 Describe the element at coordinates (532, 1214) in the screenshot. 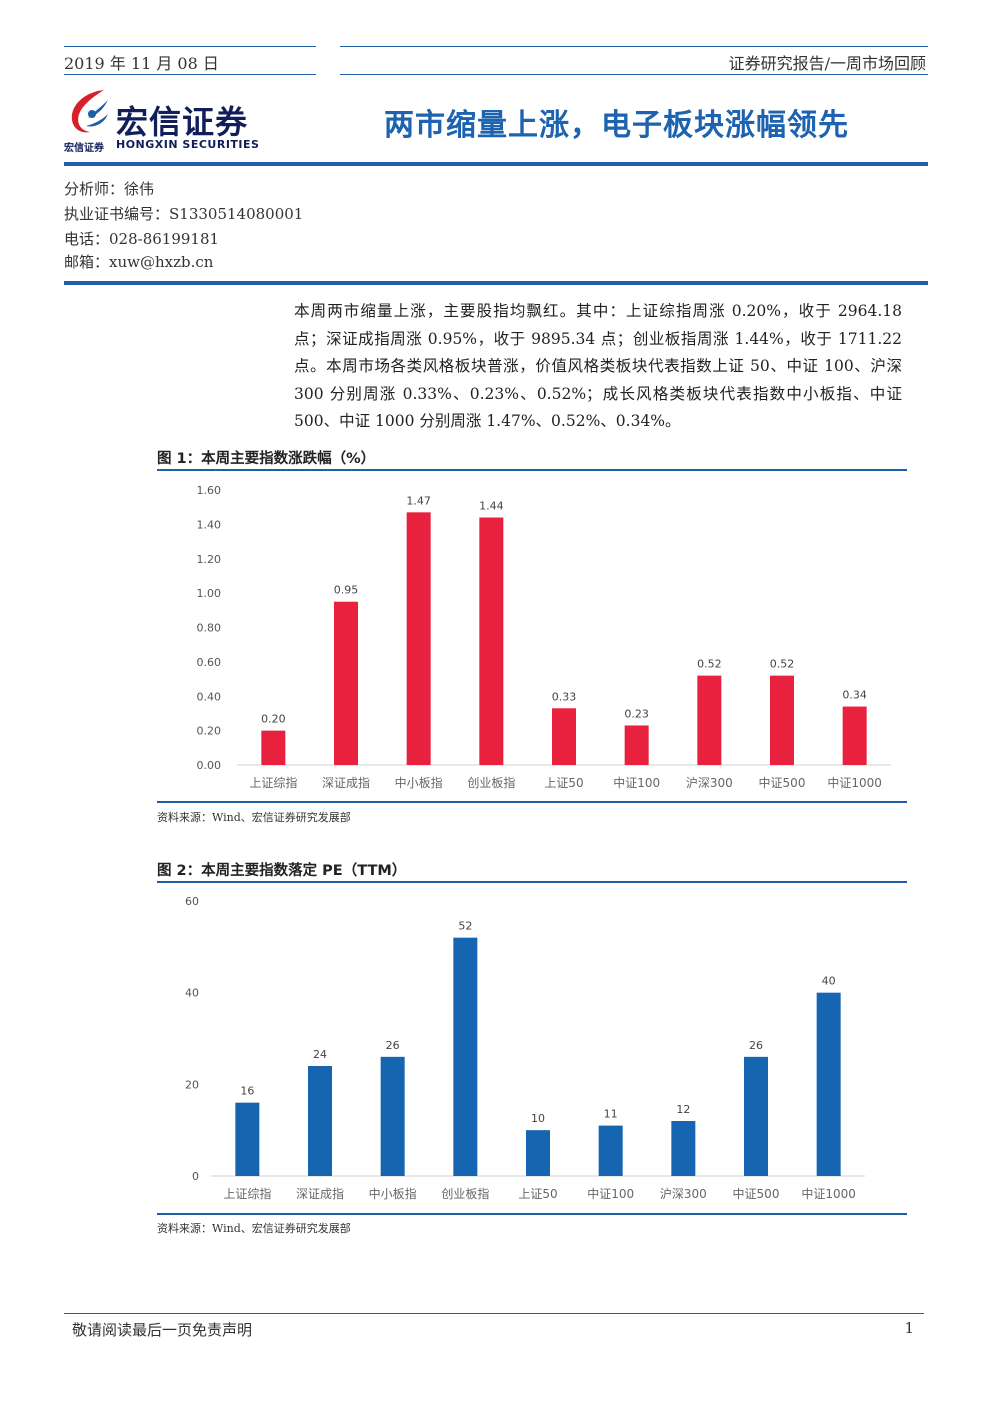

I see `figure-2-bottom-rule` at that location.